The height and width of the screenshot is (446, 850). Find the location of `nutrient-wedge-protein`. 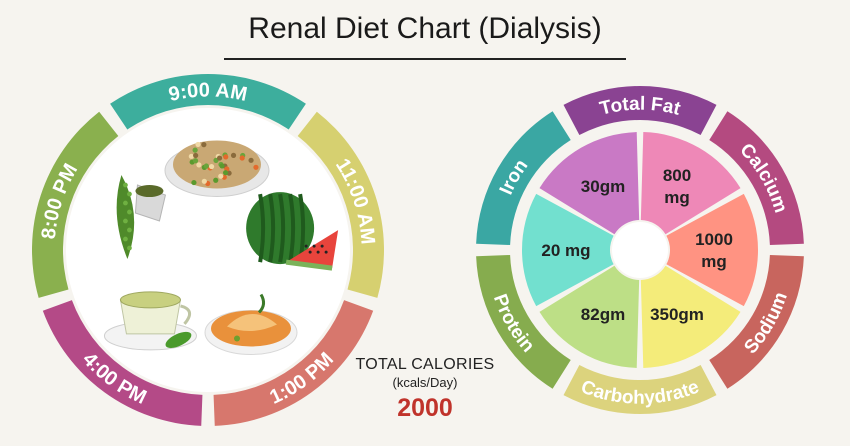

nutrient-wedge-protein is located at coordinates (589, 316).